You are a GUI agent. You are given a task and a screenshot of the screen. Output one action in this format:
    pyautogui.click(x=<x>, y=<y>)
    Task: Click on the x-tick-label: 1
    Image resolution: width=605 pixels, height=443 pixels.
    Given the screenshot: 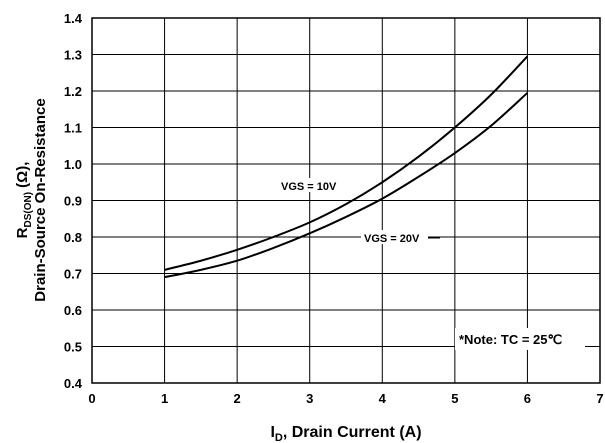 What is the action you would take?
    pyautogui.click(x=164, y=398)
    